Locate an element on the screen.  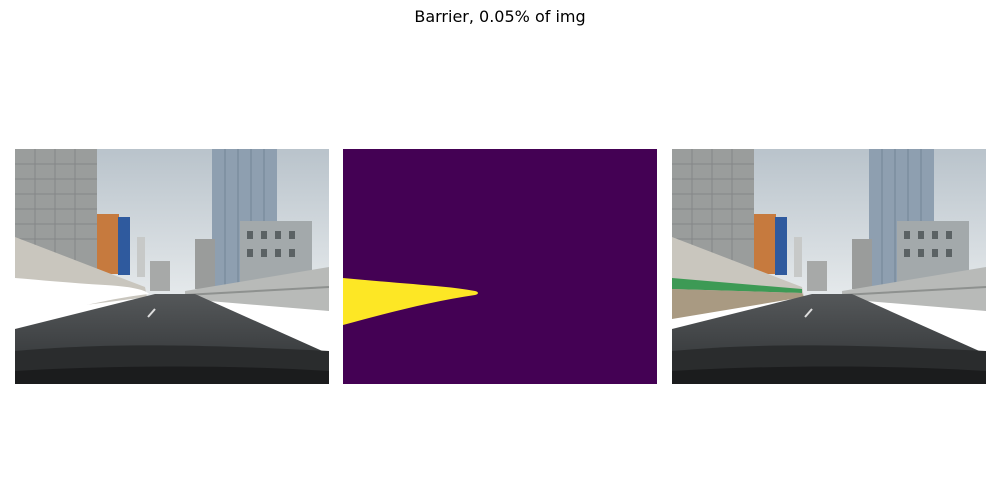
masked-road-image-svg is located at coordinates (172, 266).